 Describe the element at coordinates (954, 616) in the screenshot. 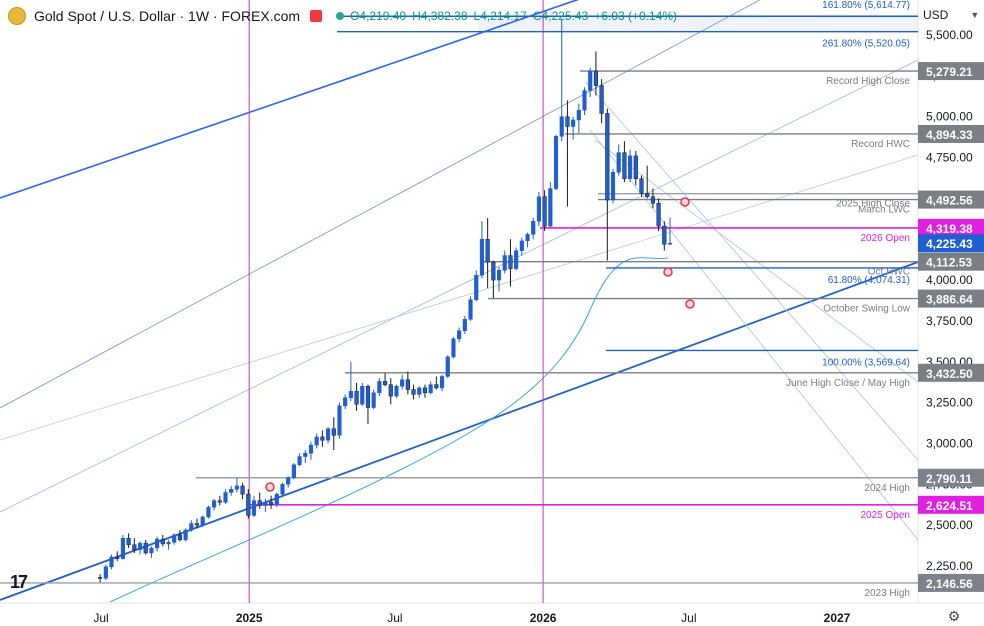

I see `gear-icon: ⚙` at that location.